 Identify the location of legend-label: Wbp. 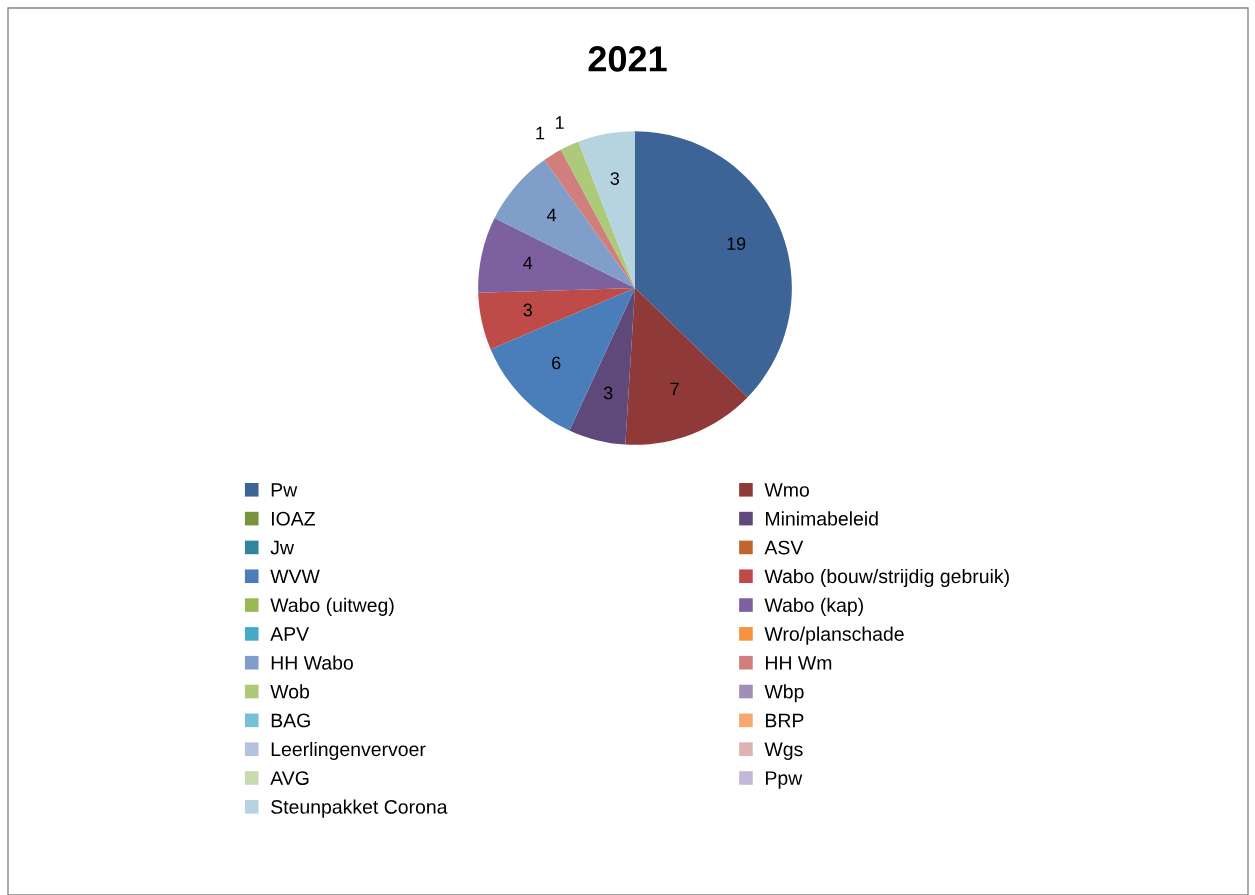
(784, 693).